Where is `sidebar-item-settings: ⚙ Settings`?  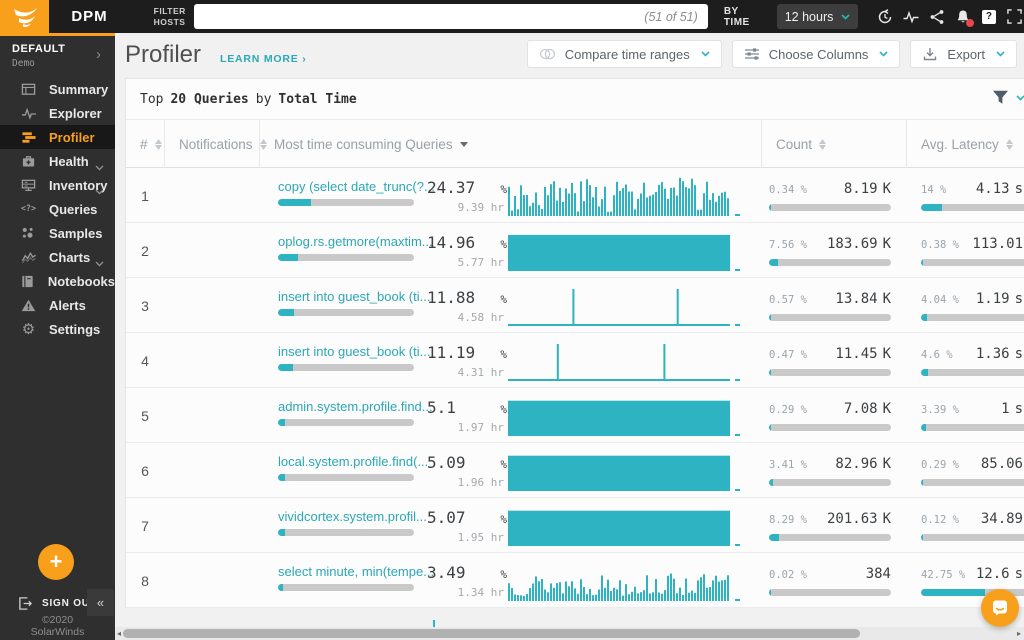 sidebar-item-settings: ⚙ Settings is located at coordinates (61, 329).